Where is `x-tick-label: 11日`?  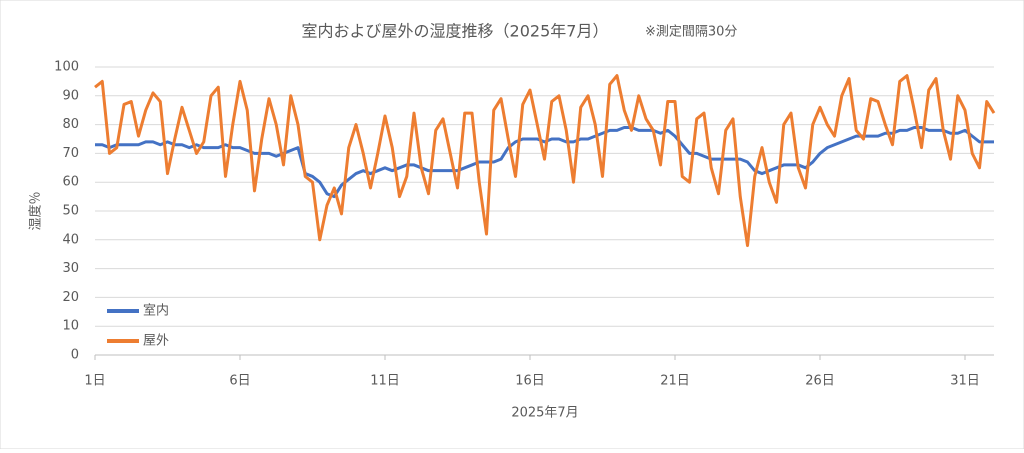
x-tick-label: 11日 is located at coordinates (385, 381).